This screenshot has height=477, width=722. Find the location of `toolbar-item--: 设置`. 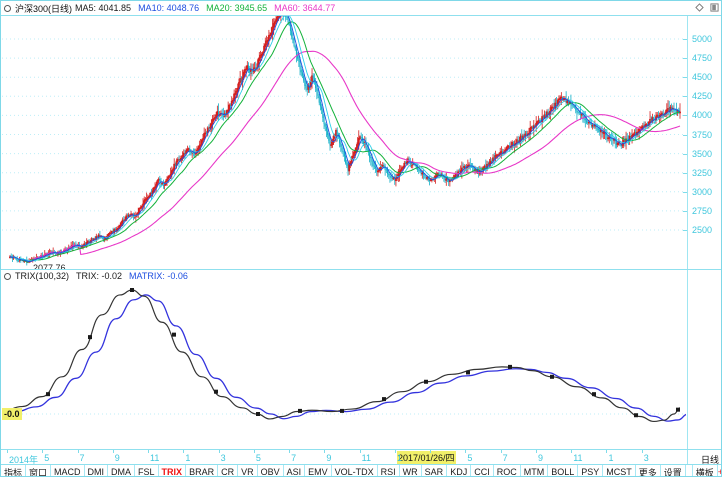

toolbar-item--: 设置 is located at coordinates (673, 470).